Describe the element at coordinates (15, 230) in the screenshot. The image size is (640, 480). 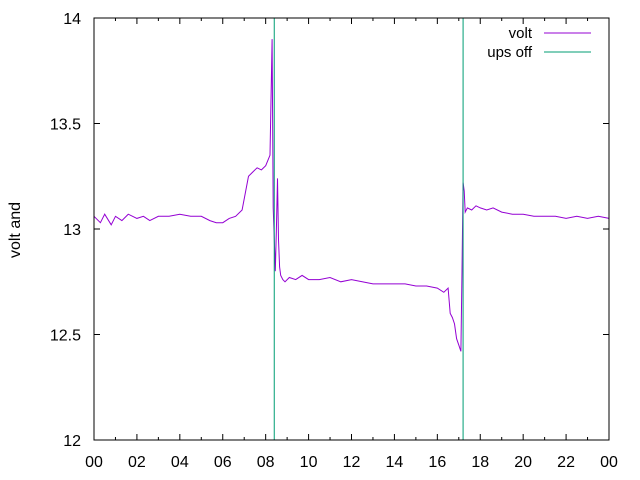
I see `y-axis-title: volt and` at that location.